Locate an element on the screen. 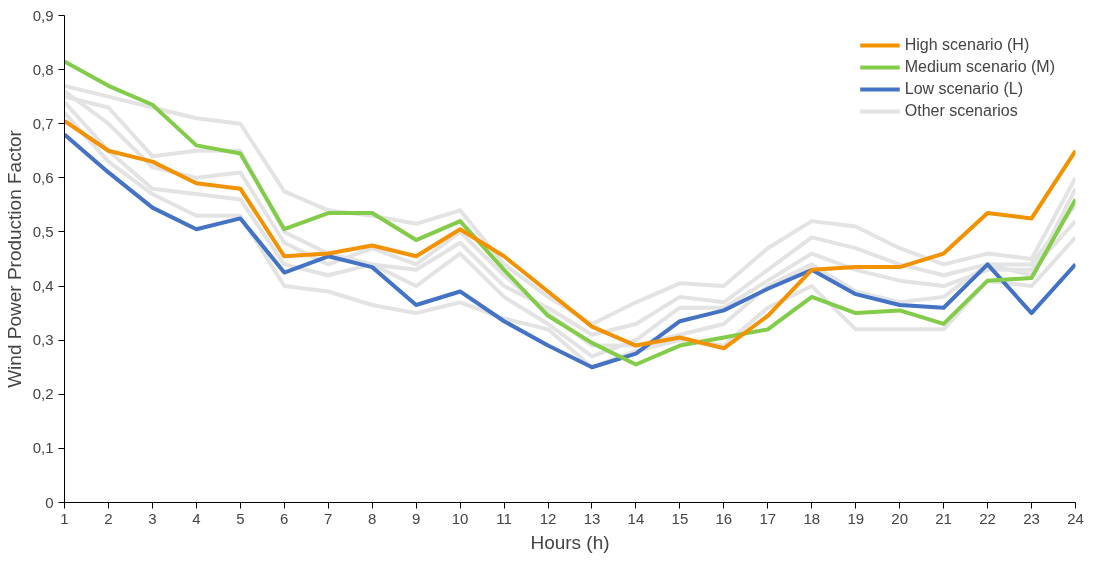 The width and height of the screenshot is (1096, 562). y-tick-label: 0,9 is located at coordinates (43, 15).